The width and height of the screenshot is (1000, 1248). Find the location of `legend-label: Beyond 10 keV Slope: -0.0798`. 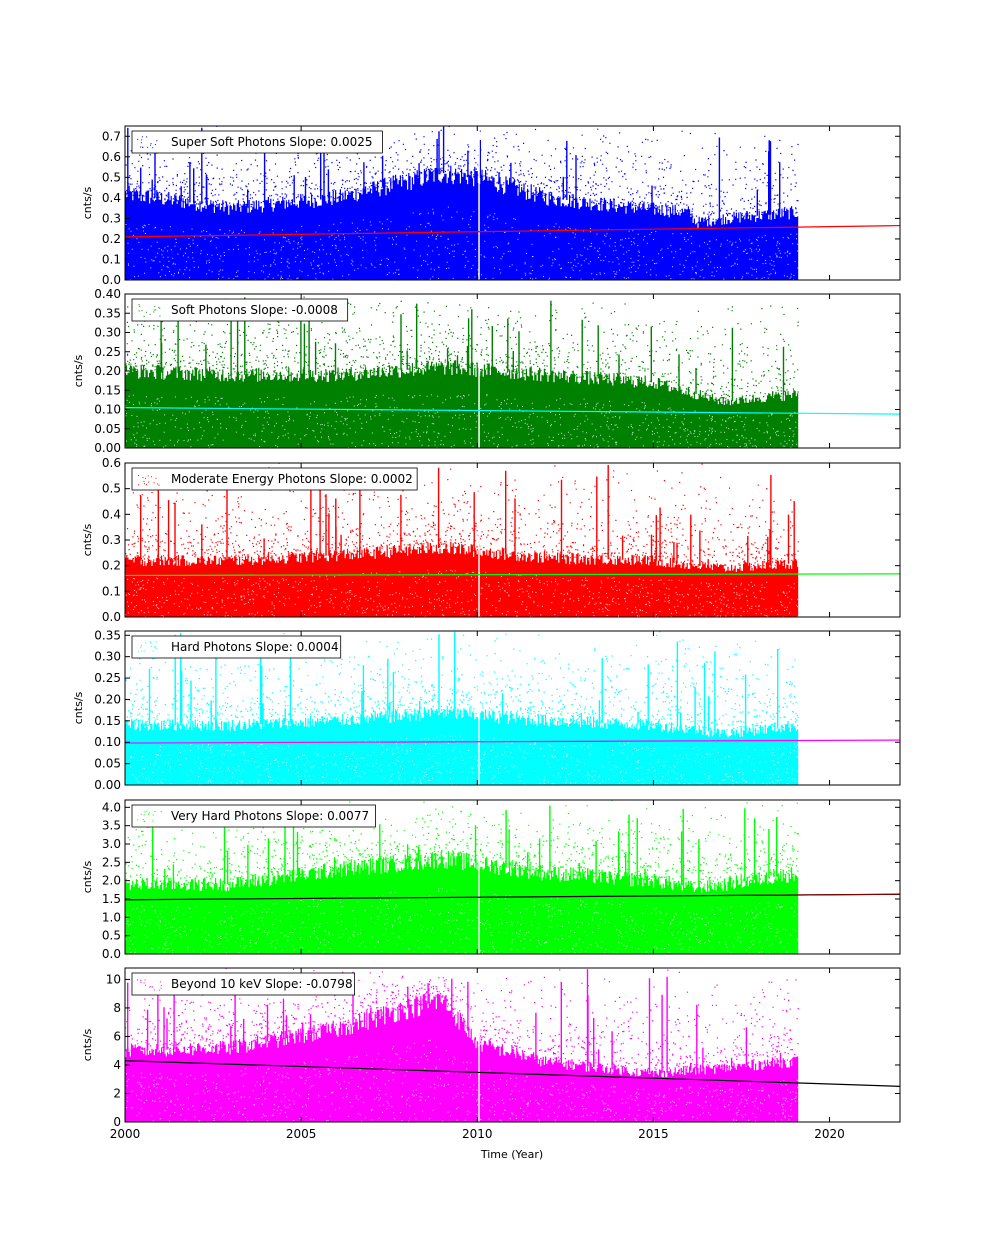

legend-label: Beyond 10 keV Slope: -0.0798 is located at coordinates (262, 984).